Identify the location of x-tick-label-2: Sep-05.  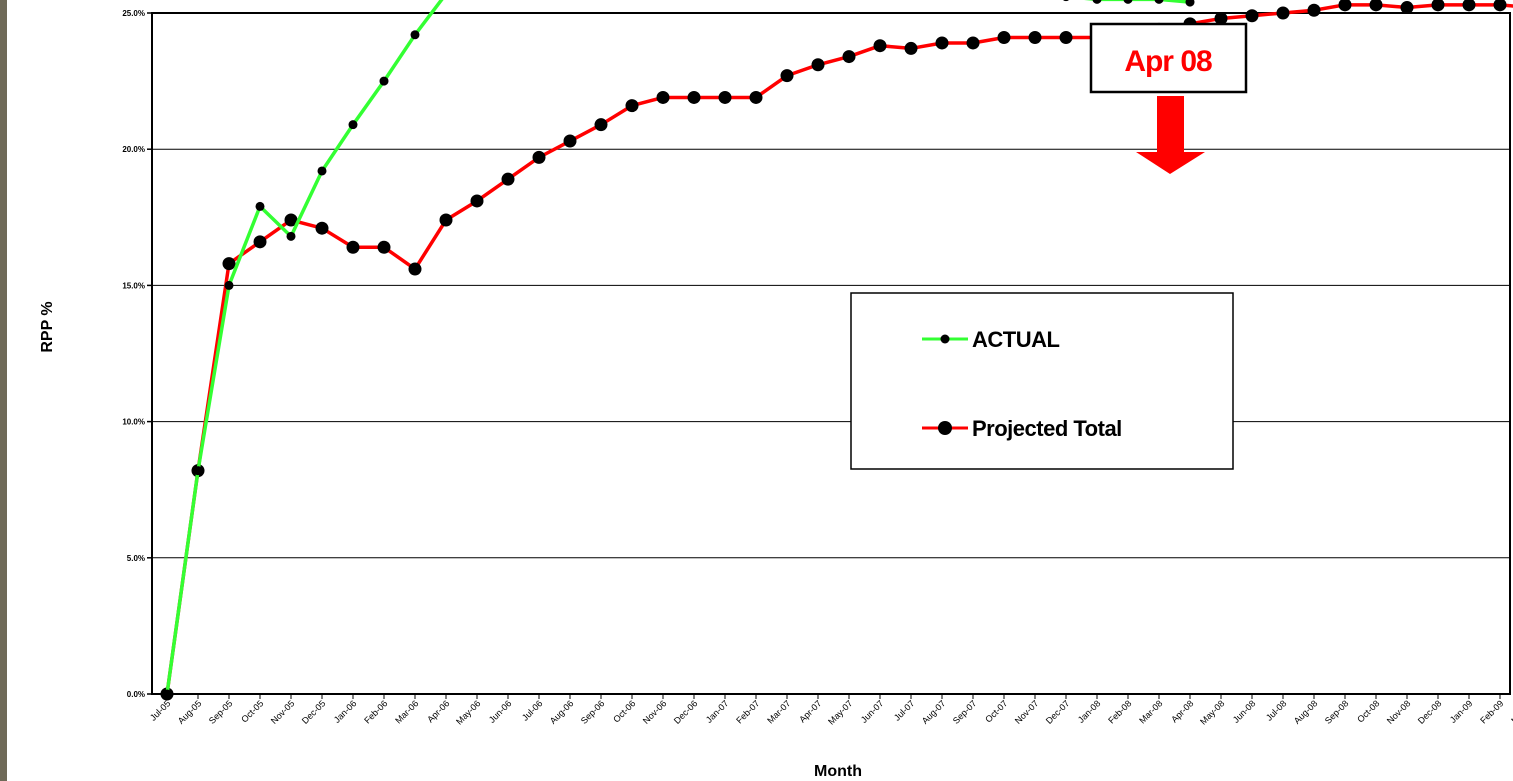
(221, 712).